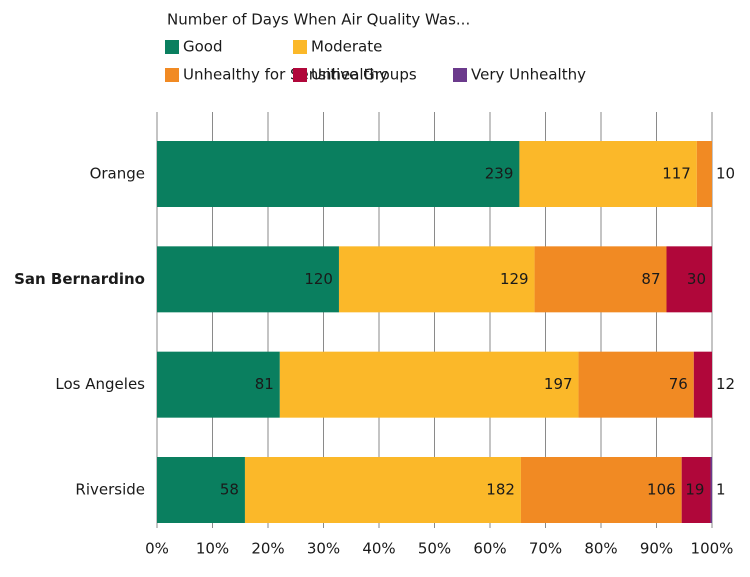 The height and width of the screenshot is (577, 750). I want to click on legend-label: Moderate, so click(346, 47).